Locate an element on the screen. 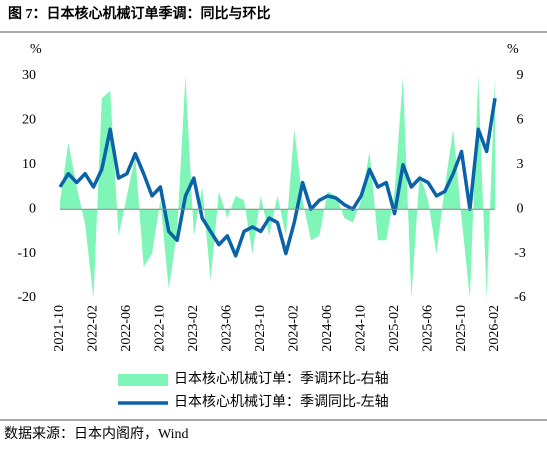 This screenshot has width=547, height=453. x-tick-label: 2023-06 is located at coordinates (227, 328).